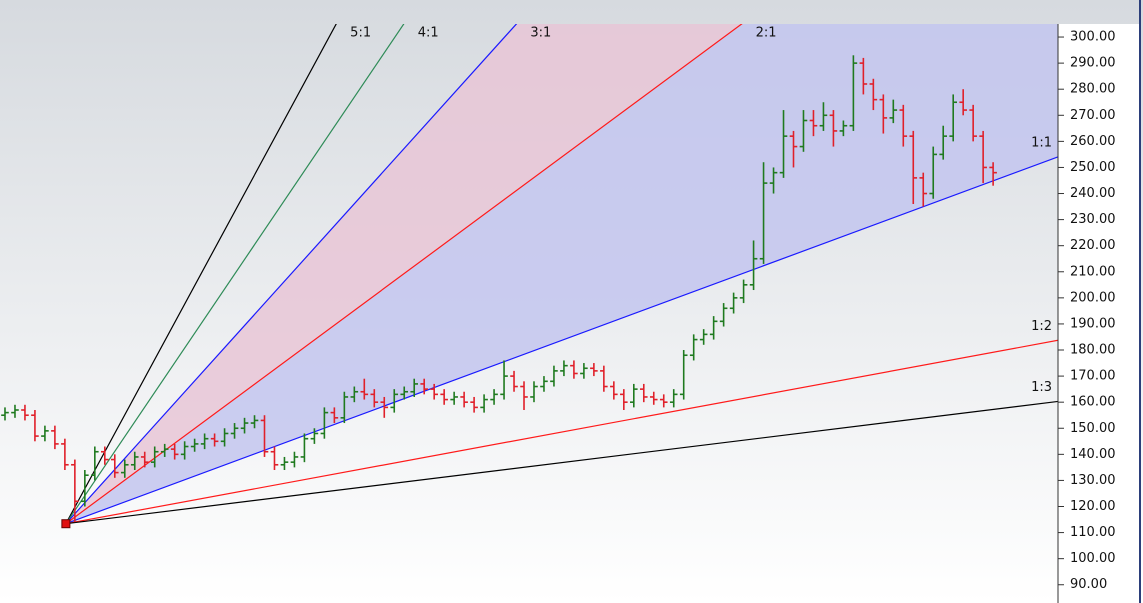 The width and height of the screenshot is (1143, 603). What do you see at coordinates (540, 33) in the screenshot?
I see `fan-label: 3:1` at bounding box center [540, 33].